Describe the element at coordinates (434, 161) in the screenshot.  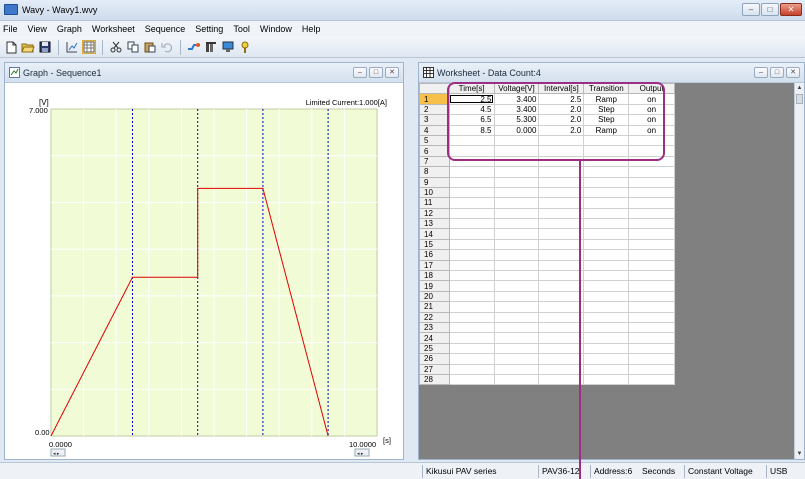
I see `row-header: 7` at that location.